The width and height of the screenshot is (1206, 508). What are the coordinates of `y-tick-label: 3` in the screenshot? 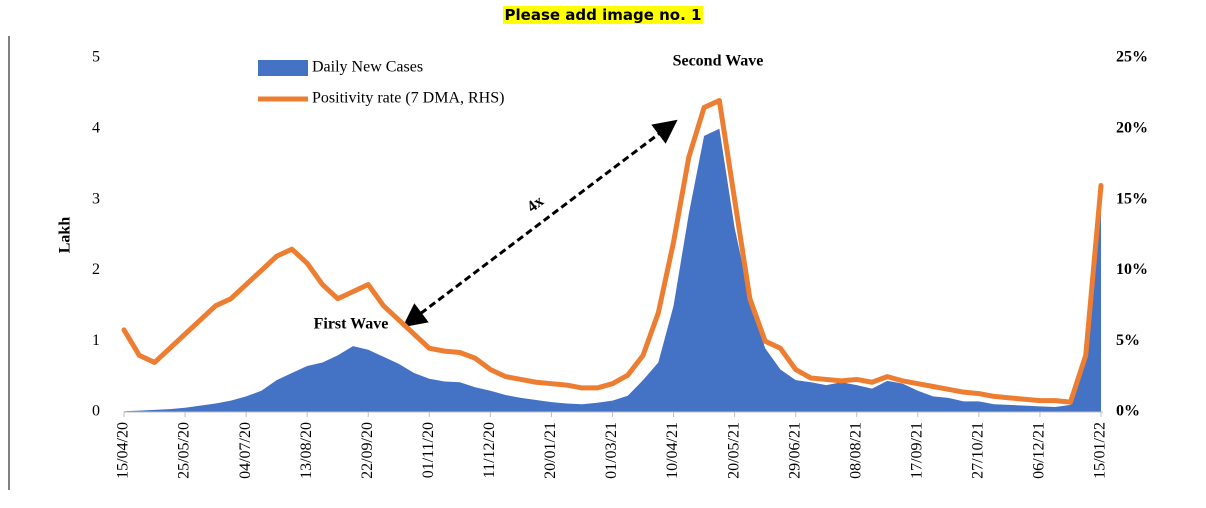 It's located at (96, 198).